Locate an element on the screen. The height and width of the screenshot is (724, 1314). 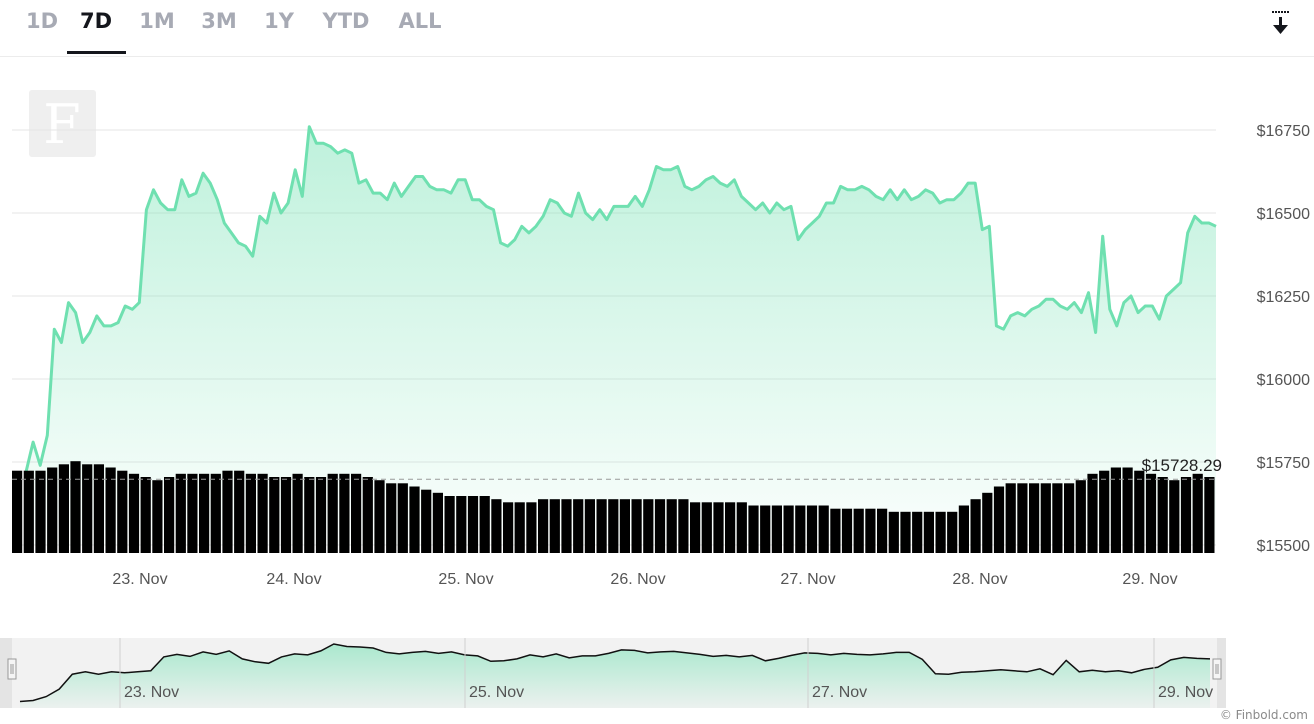
active-tab-underline is located at coordinates (96, 52).